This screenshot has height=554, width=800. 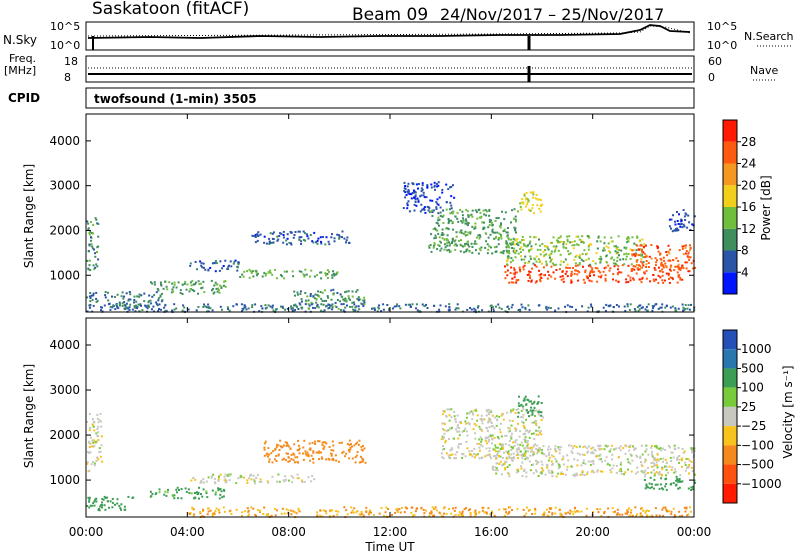 What do you see at coordinates (351, 98) in the screenshot?
I see `cpid-panel: CPID twofsound (1-min) 3505` at bounding box center [351, 98].